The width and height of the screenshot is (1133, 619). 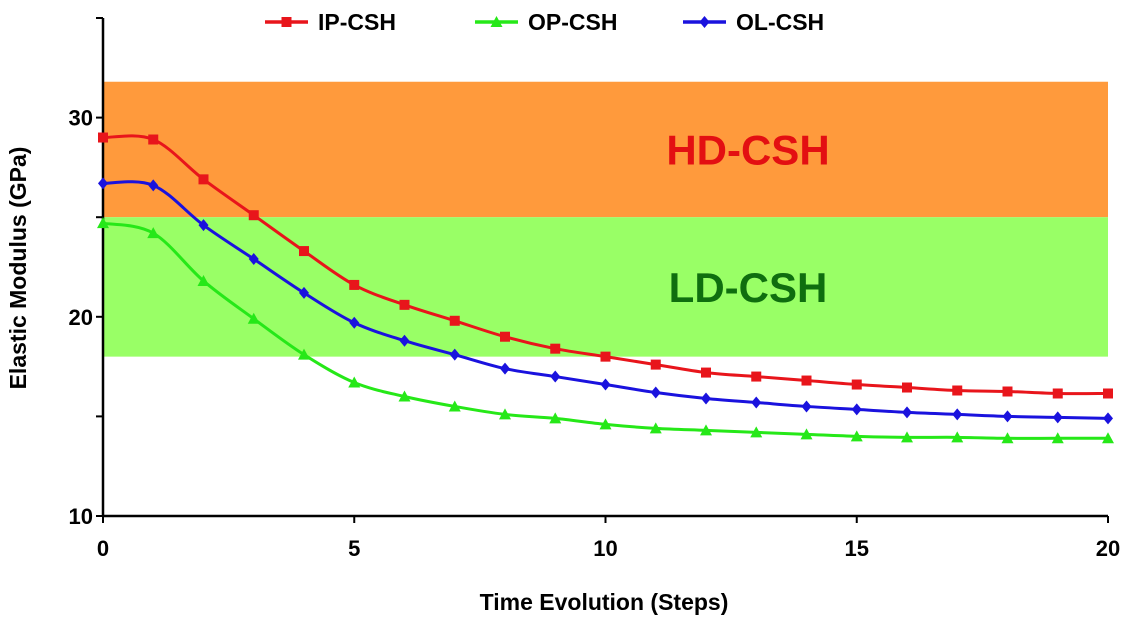 What do you see at coordinates (354, 548) in the screenshot?
I see `x-tick-label: 5` at bounding box center [354, 548].